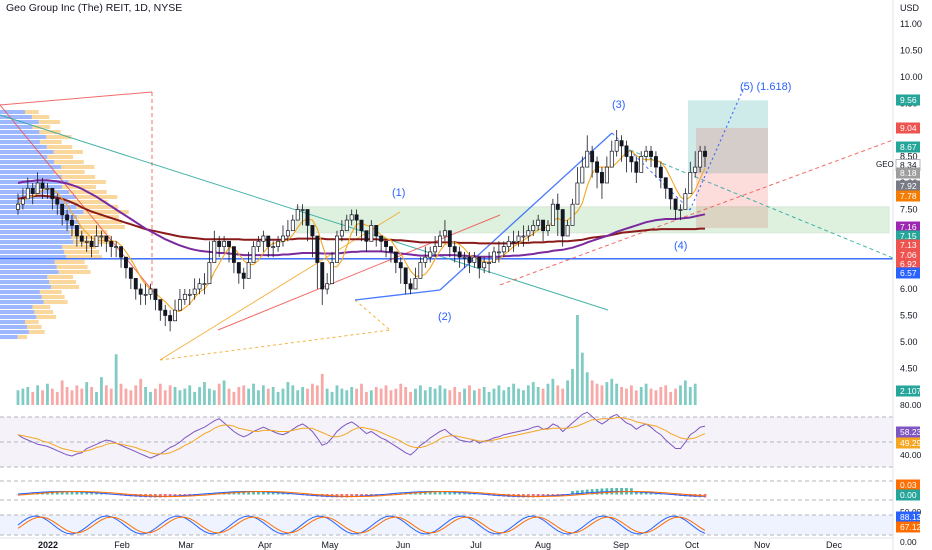 This screenshot has height=550, width=932. I want to click on price-tick-label: 5.00, so click(909, 342).